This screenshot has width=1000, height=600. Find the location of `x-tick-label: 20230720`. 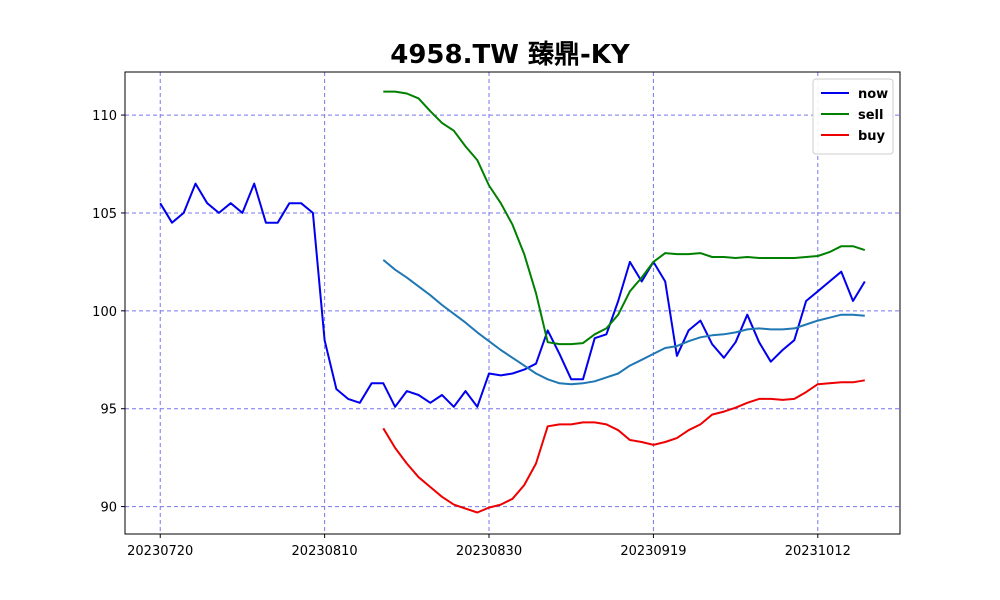

x-tick-label: 20230720 is located at coordinates (160, 551).